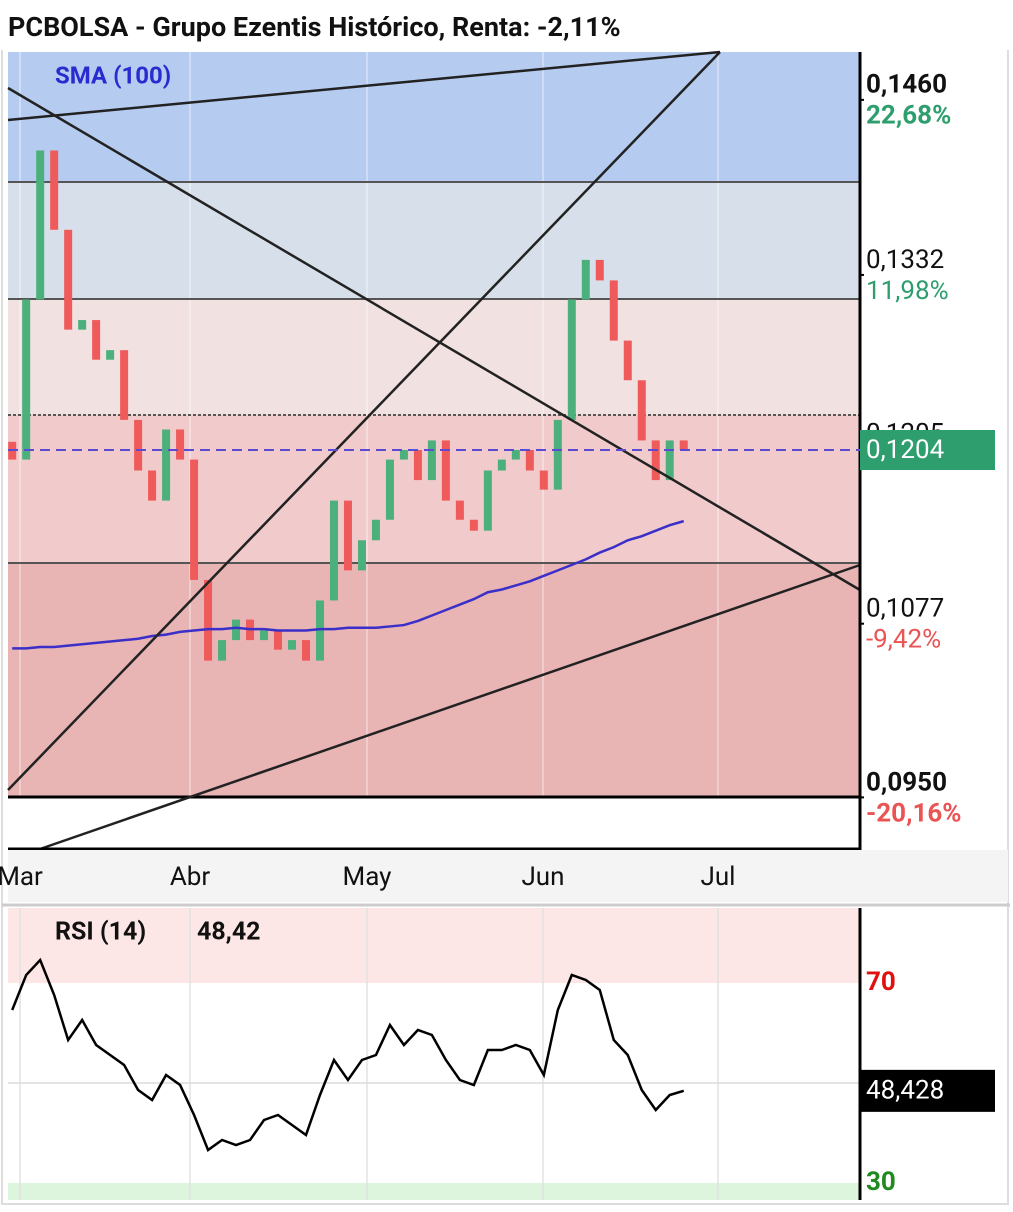  I want to click on y-tick-label: 30, so click(881, 1182).